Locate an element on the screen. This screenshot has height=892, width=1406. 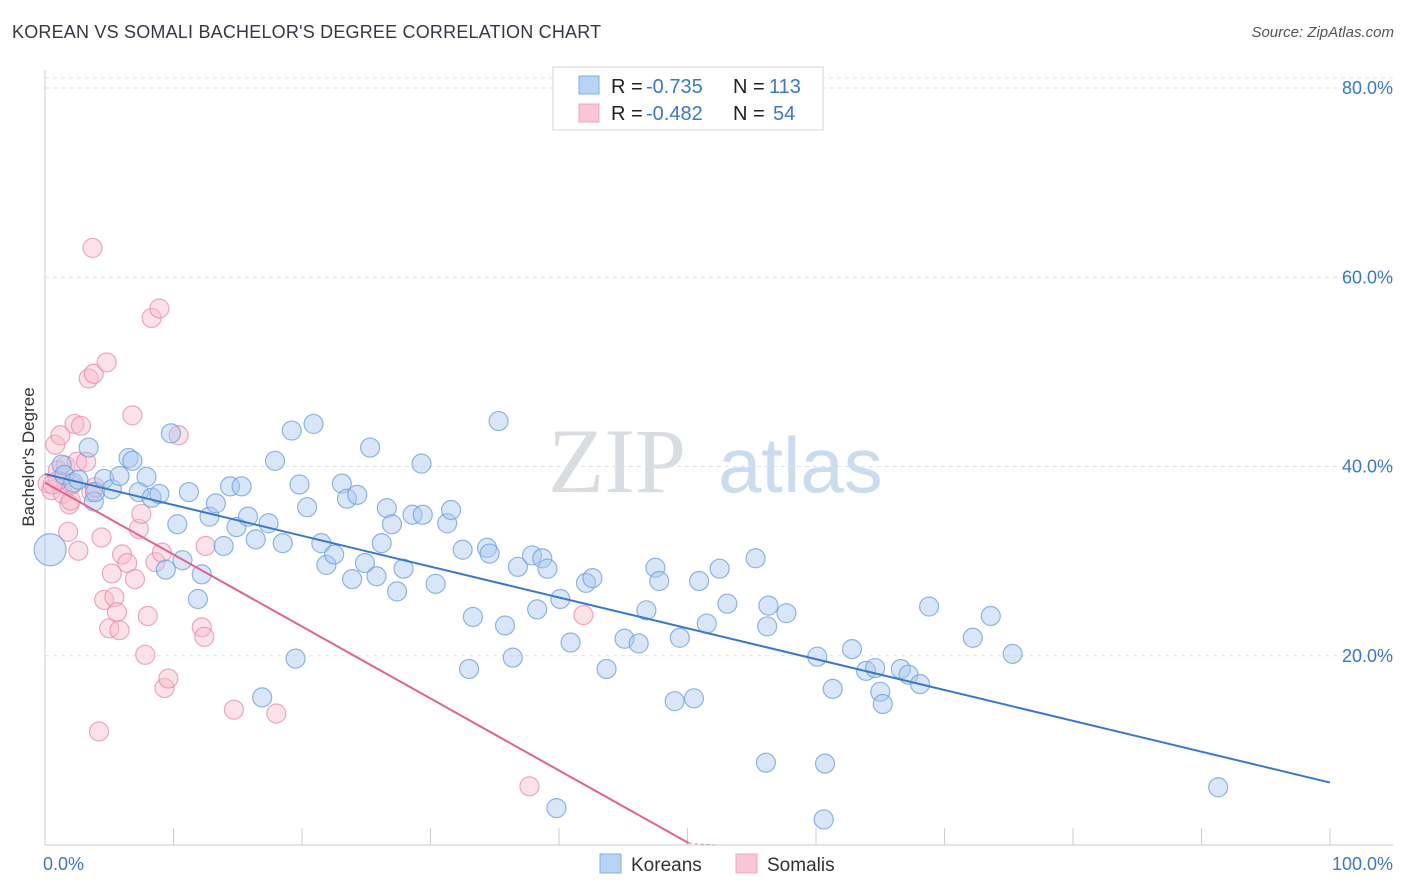
source-credit: Source: ZipAtlas.com is located at coordinates (1322, 32).